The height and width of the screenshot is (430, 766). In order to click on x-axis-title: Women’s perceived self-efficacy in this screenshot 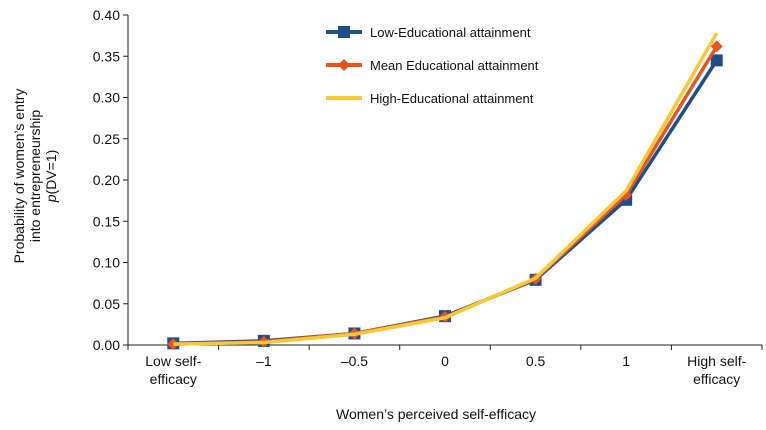, I will do `click(436, 414)`.